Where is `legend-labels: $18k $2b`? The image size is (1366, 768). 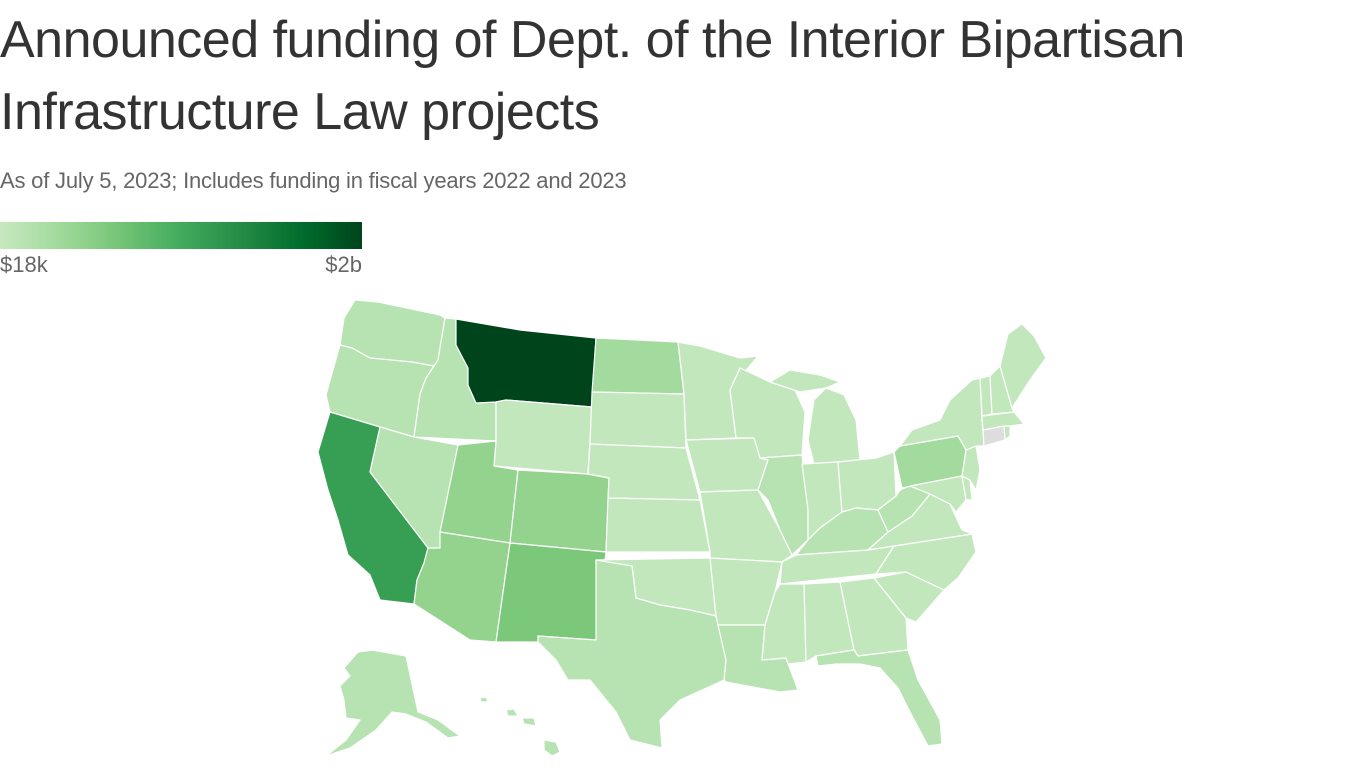 legend-labels: $18k $2b is located at coordinates (181, 265).